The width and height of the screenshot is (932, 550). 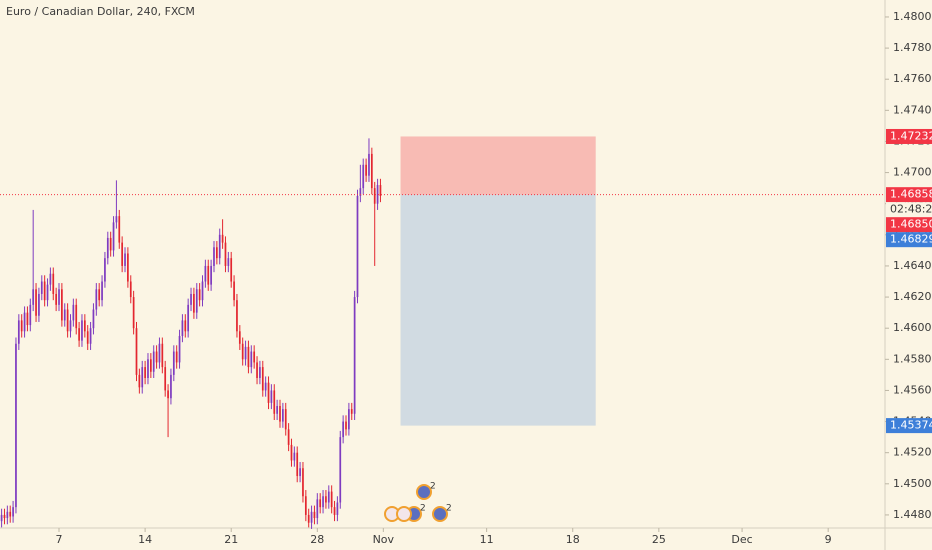 I want to click on x-tick-label: 18, so click(x=573, y=539).